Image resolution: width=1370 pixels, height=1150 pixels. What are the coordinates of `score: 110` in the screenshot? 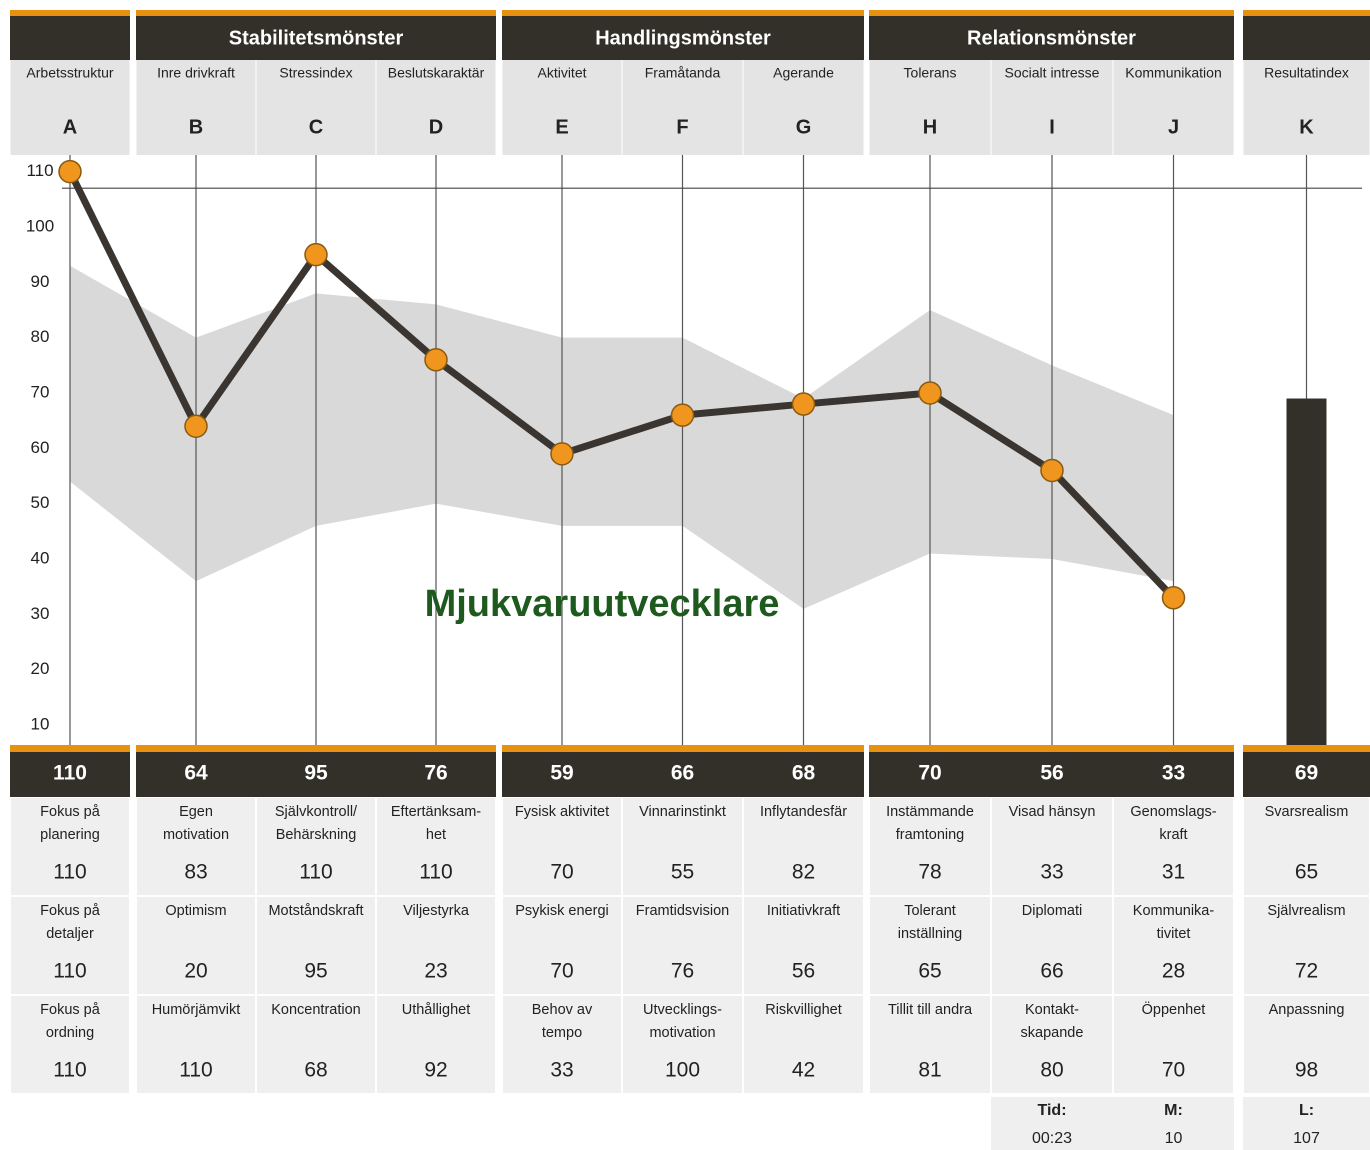 It's located at (70, 773).